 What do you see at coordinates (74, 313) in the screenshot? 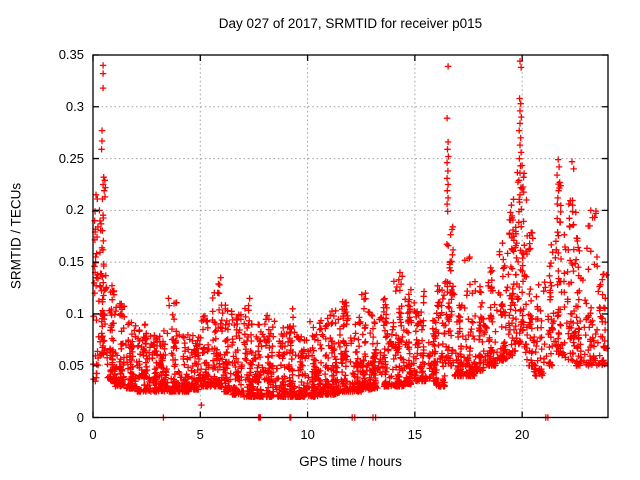
I see `y-tick-label: 0.1` at bounding box center [74, 313].